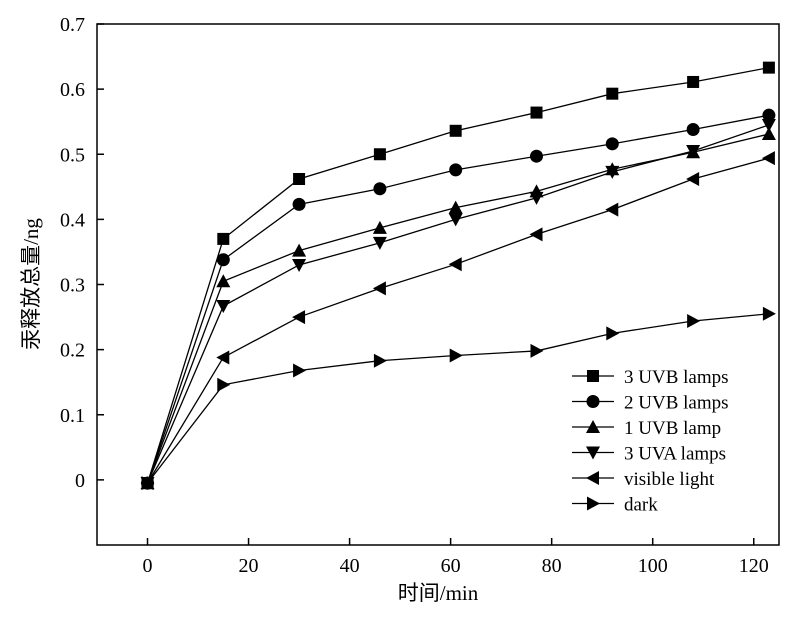 This screenshot has width=800, height=620. I want to click on y-tick-label: 0.7, so click(72, 25).